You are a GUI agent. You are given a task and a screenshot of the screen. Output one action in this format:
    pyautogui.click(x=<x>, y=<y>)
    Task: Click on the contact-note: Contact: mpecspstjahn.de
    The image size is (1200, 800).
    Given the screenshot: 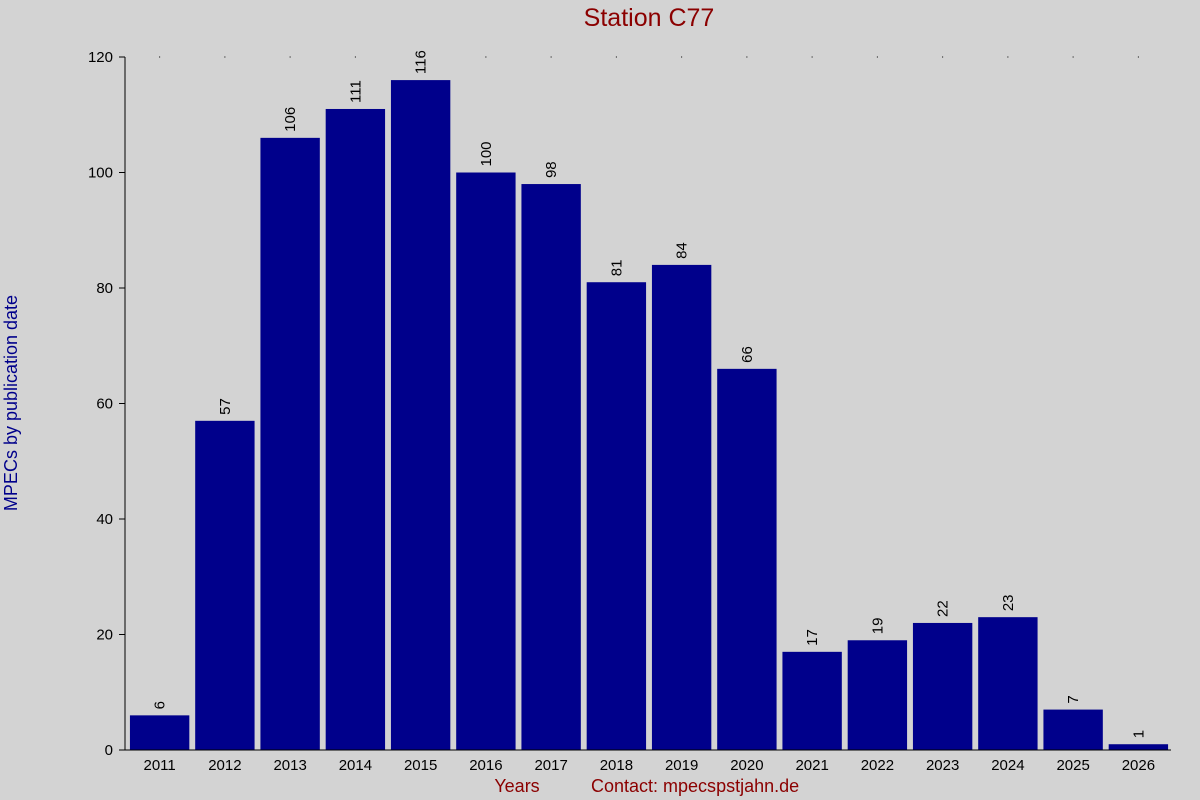 What is the action you would take?
    pyautogui.click(x=695, y=786)
    